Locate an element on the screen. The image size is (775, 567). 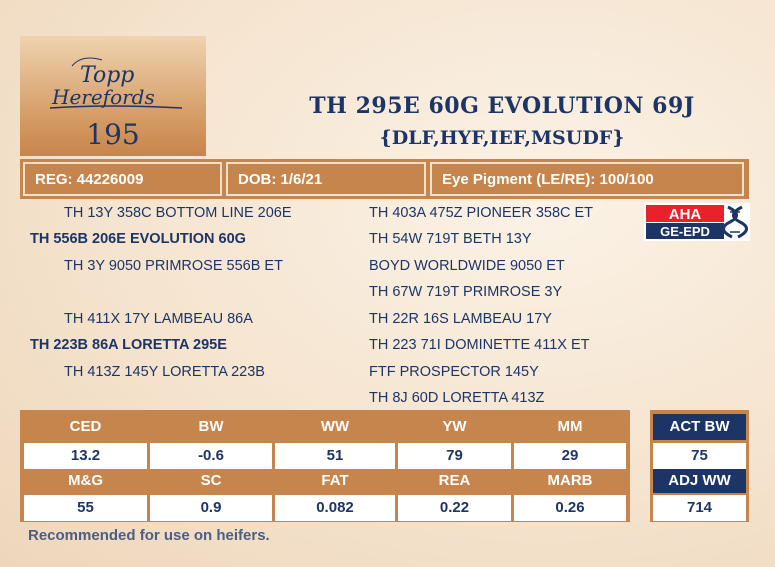
pedigree-right-line: TH 223 71I DOMINETTE 411X ET is located at coordinates (479, 345).